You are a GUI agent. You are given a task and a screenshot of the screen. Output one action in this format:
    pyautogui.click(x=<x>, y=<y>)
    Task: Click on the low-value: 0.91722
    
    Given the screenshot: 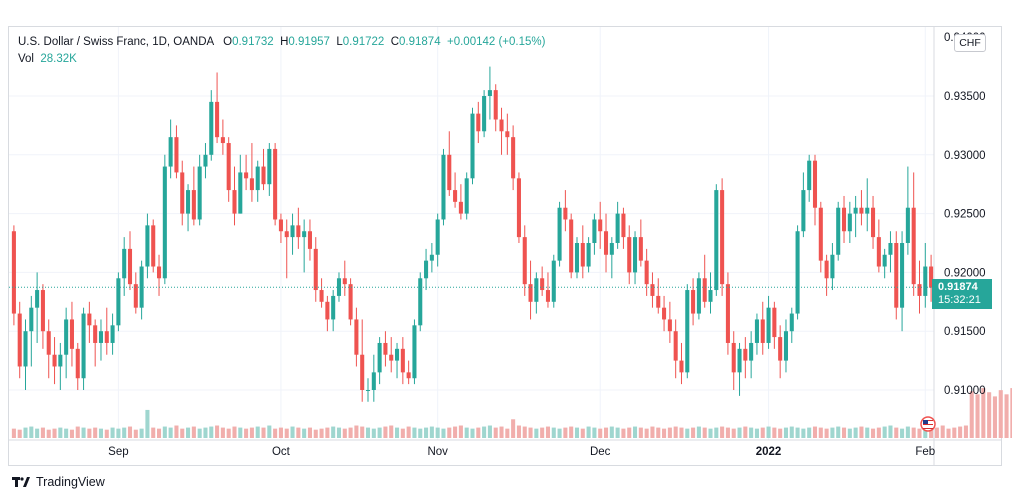 What is the action you would take?
    pyautogui.click(x=363, y=42)
    